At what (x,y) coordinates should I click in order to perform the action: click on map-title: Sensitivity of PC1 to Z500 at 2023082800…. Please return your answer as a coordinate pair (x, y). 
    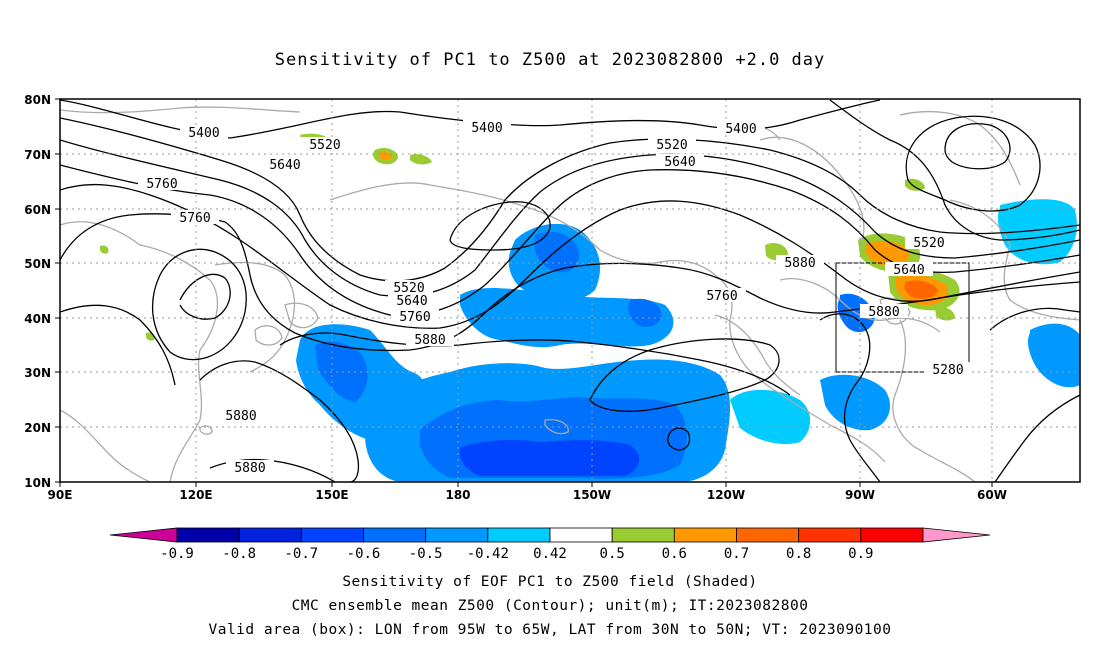
    Looking at the image, I should click on (550, 60).